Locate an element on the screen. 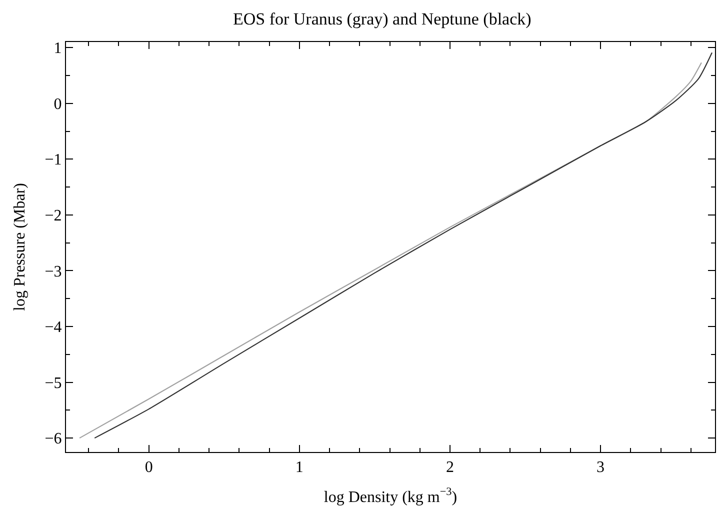 Image resolution: width=721 pixels, height=511 pixels. x-tick-label: 0 is located at coordinates (148, 467).